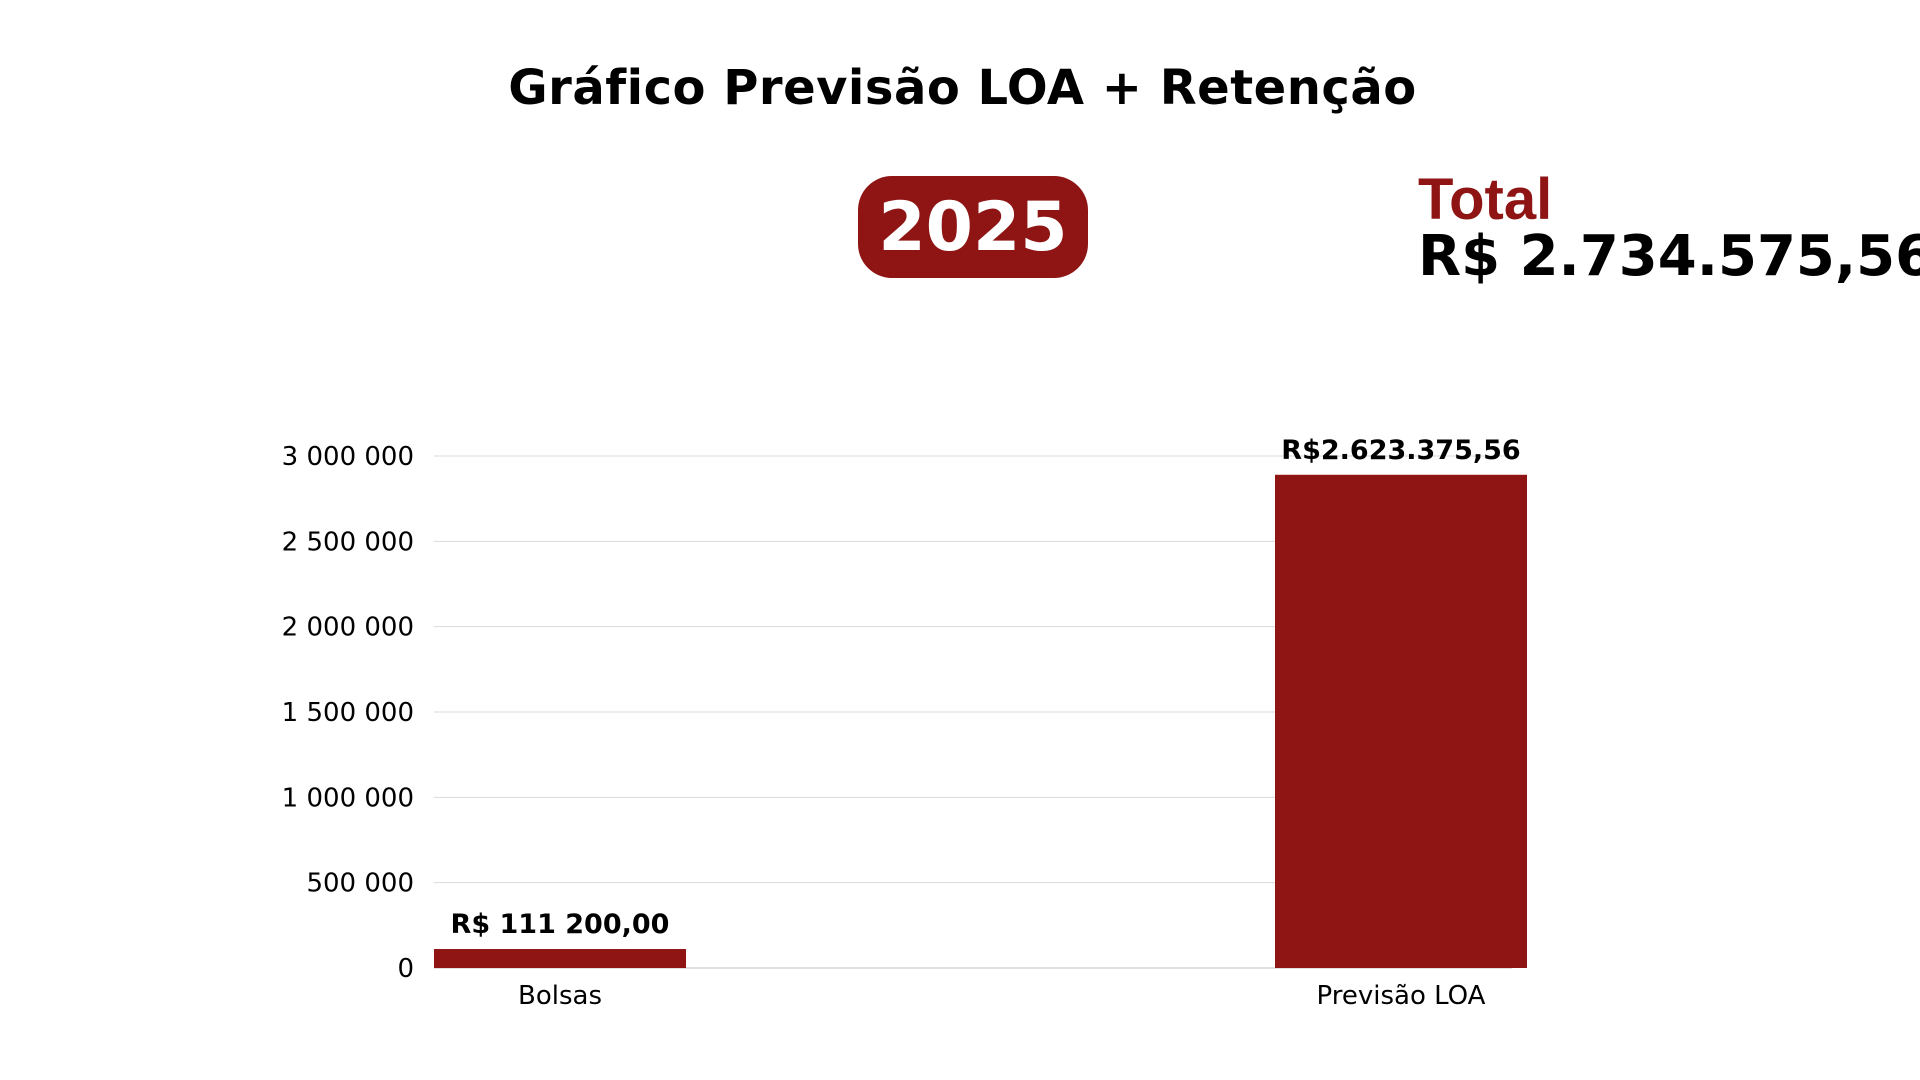 Image resolution: width=1920 pixels, height=1080 pixels. Describe the element at coordinates (348, 798) in the screenshot. I see `y-tick-label: 1 000 000` at that location.